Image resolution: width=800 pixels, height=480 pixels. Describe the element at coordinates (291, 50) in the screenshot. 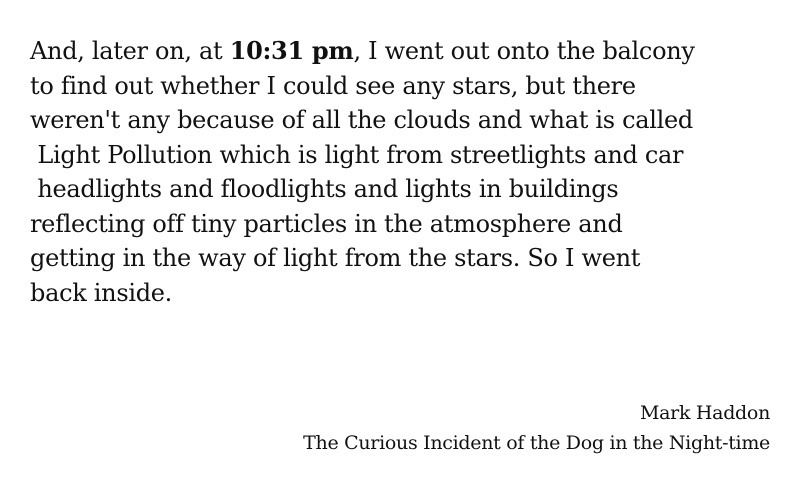

I see `quote-time: 10:31 pm` at that location.